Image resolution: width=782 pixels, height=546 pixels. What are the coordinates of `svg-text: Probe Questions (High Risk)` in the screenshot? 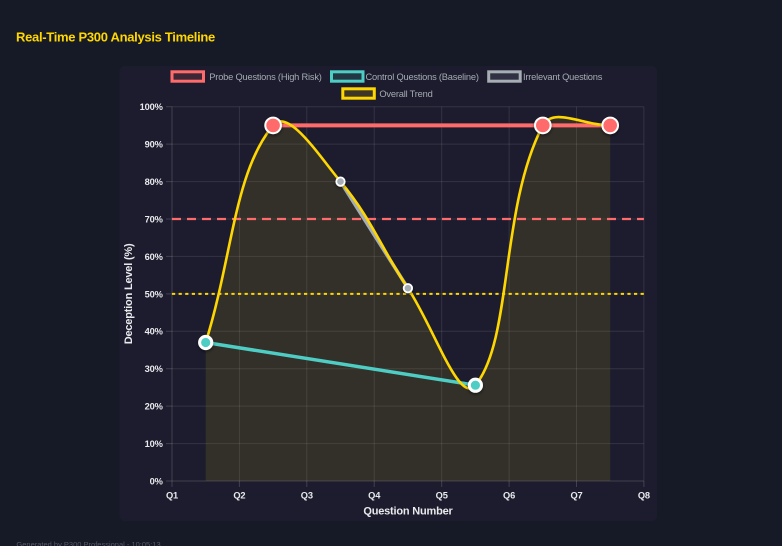 It's located at (265, 77).